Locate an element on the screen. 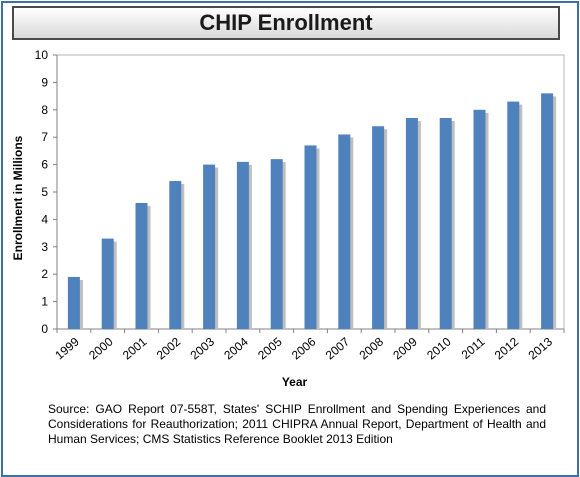 The width and height of the screenshot is (580, 477). x-tick-label: 2000 is located at coordinates (101, 348).